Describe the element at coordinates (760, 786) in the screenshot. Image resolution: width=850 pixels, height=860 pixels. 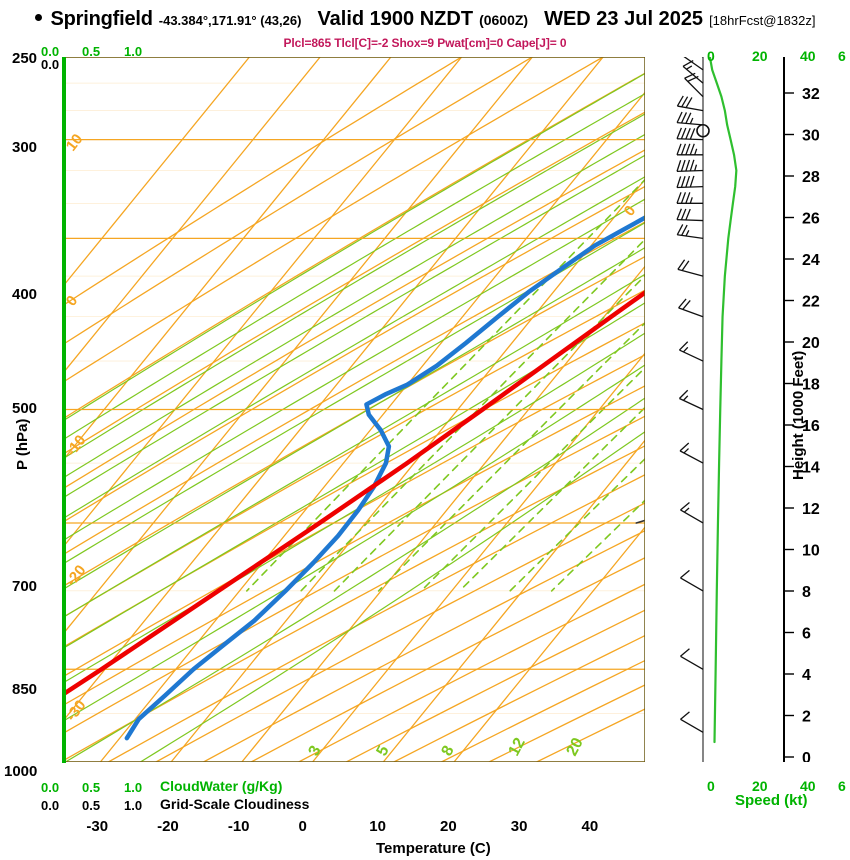
I see `speed-tick-bottom-20: 20` at that location.